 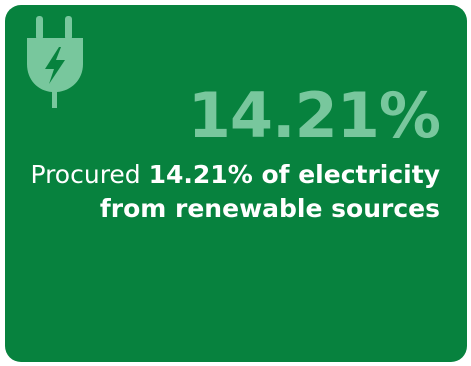 What do you see at coordinates (314, 115) in the screenshot?
I see `renewable-percentage-stat: 14.21%` at bounding box center [314, 115].